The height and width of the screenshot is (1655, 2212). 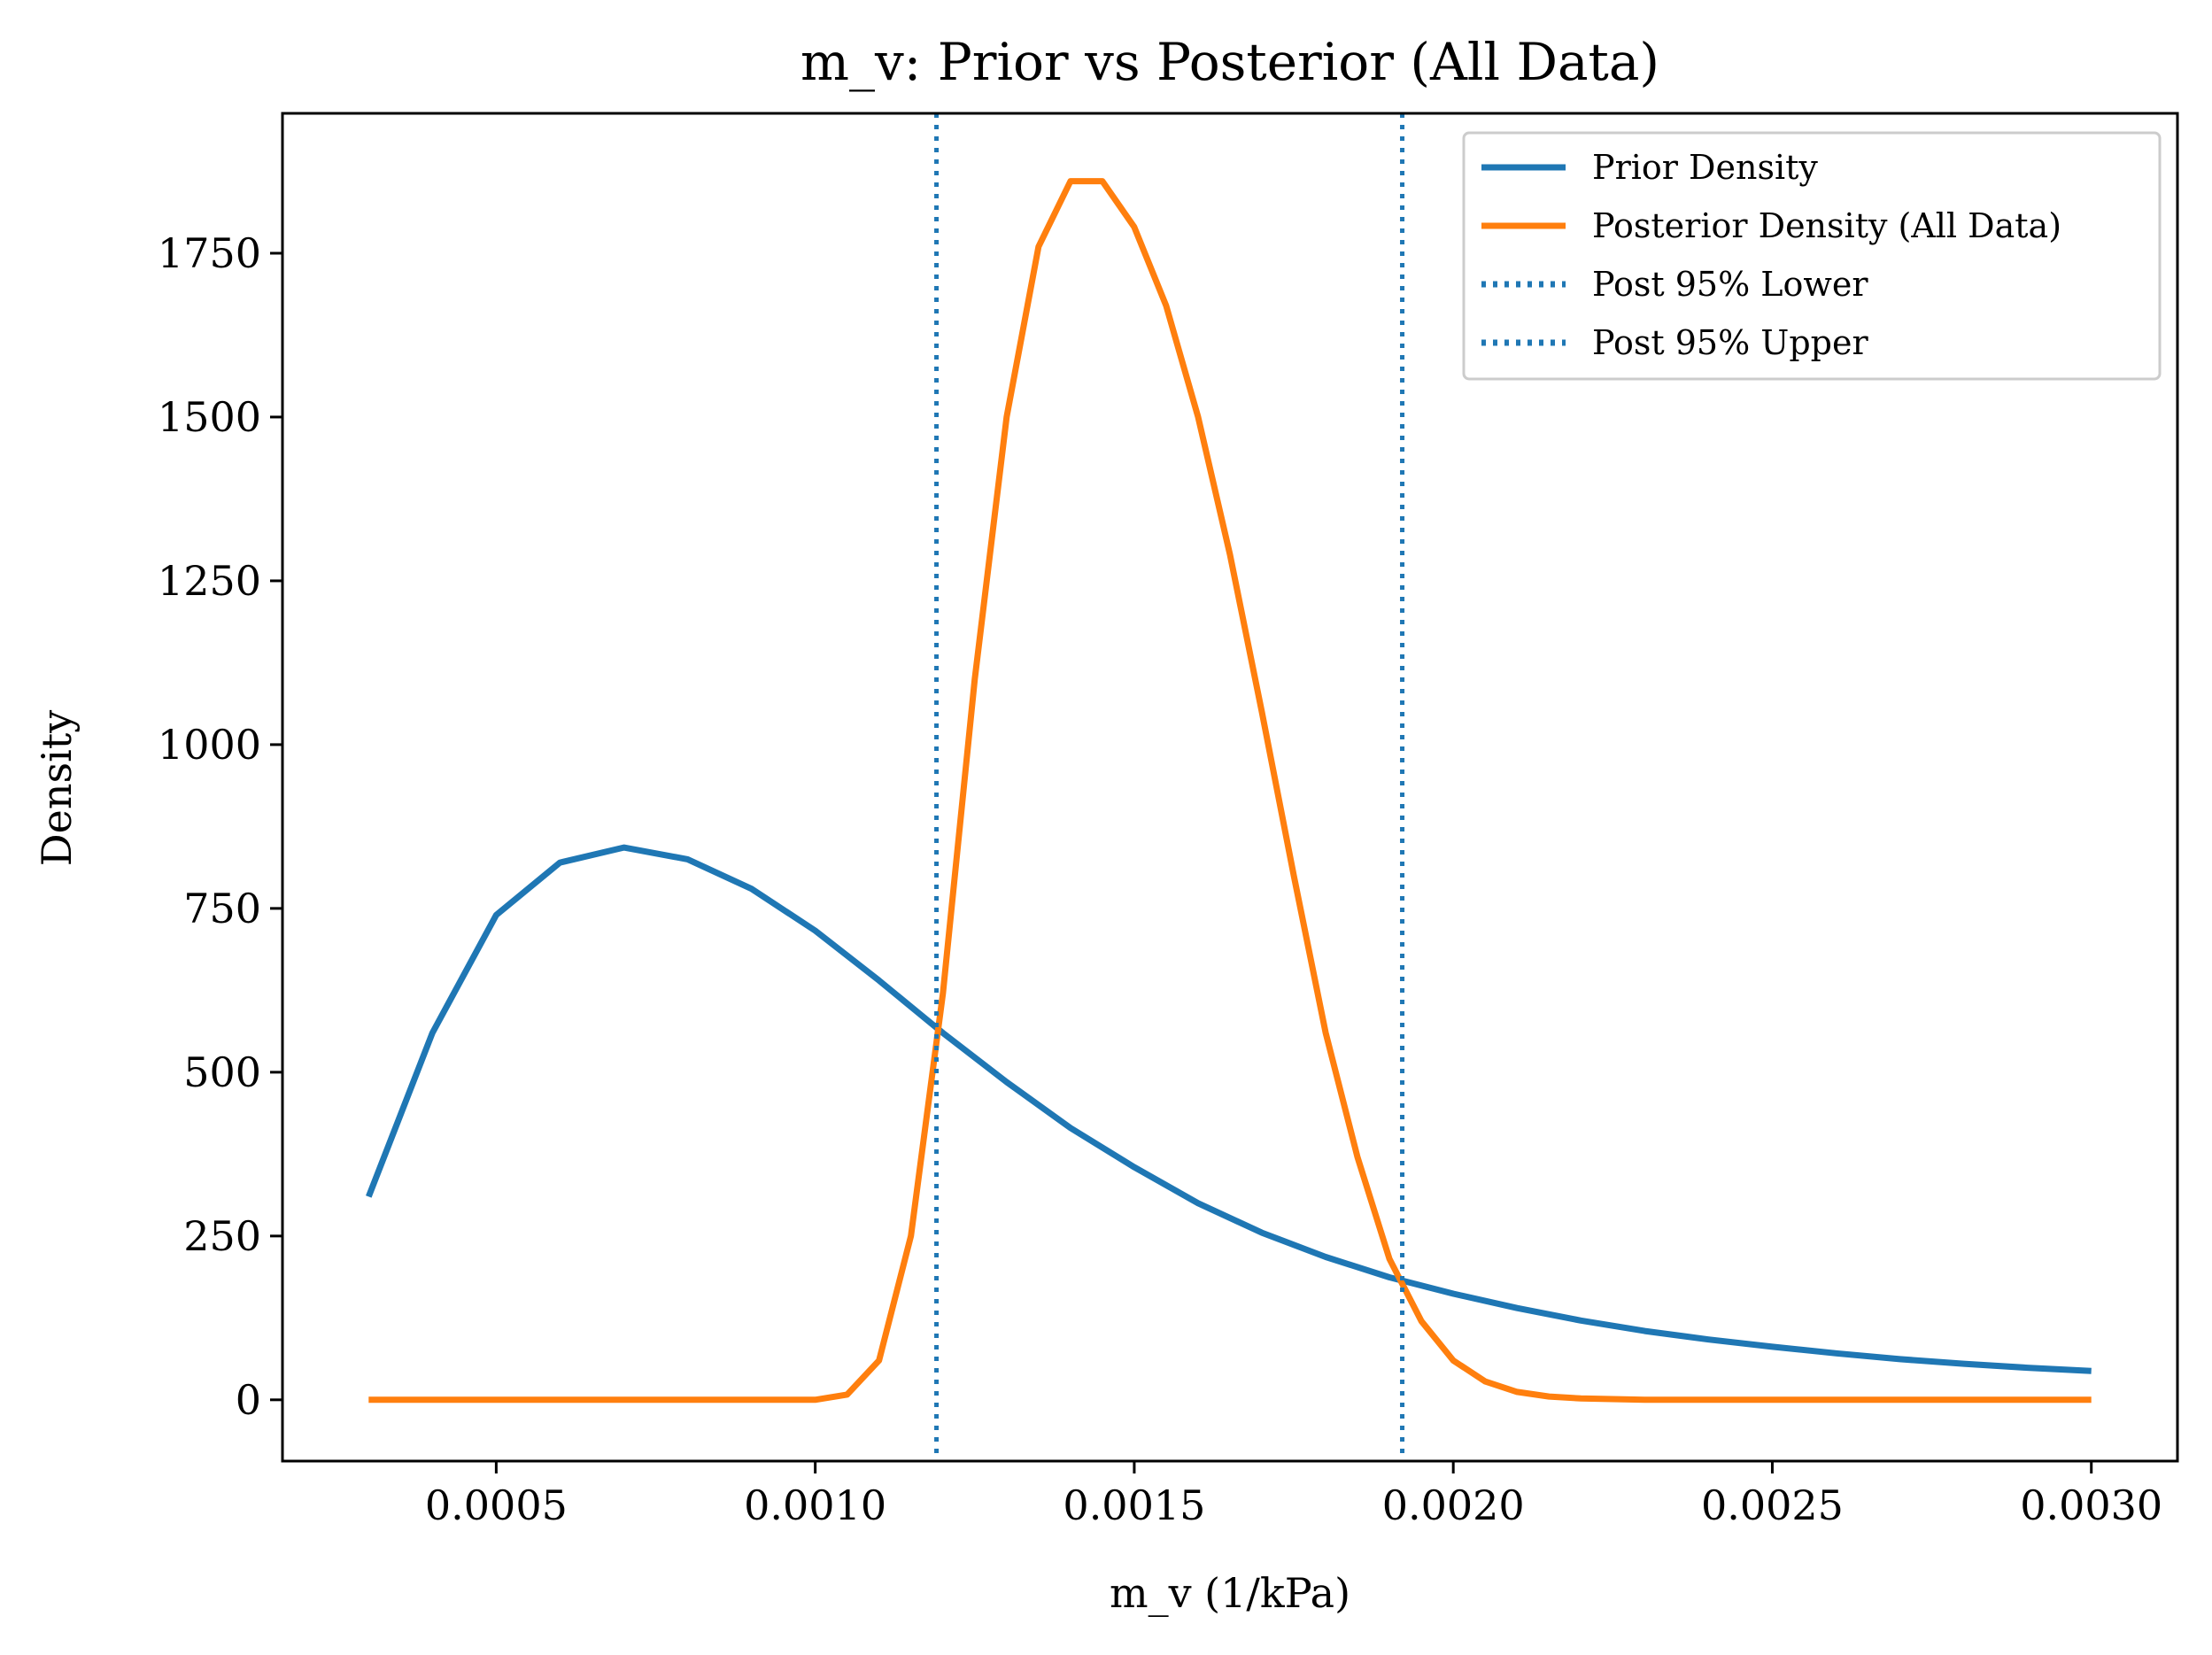 I want to click on legend-label: Post 95% Lower, so click(x=1730, y=285).